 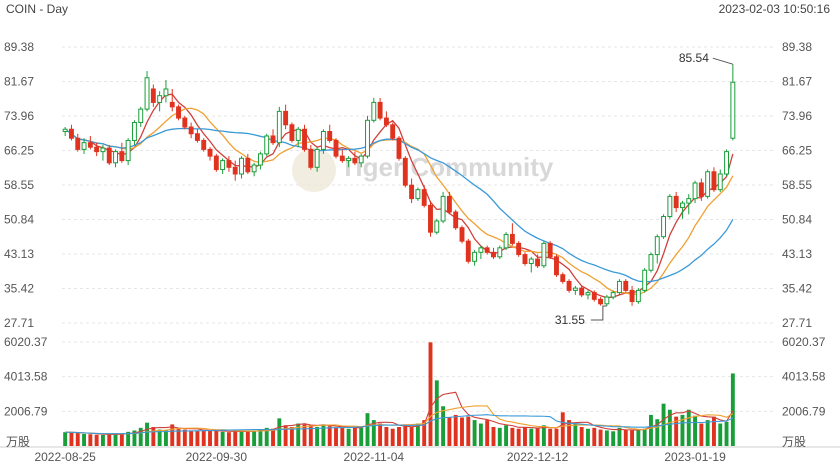 What do you see at coordinates (694, 58) in the screenshot?
I see `high-price-label: 85.54` at bounding box center [694, 58].